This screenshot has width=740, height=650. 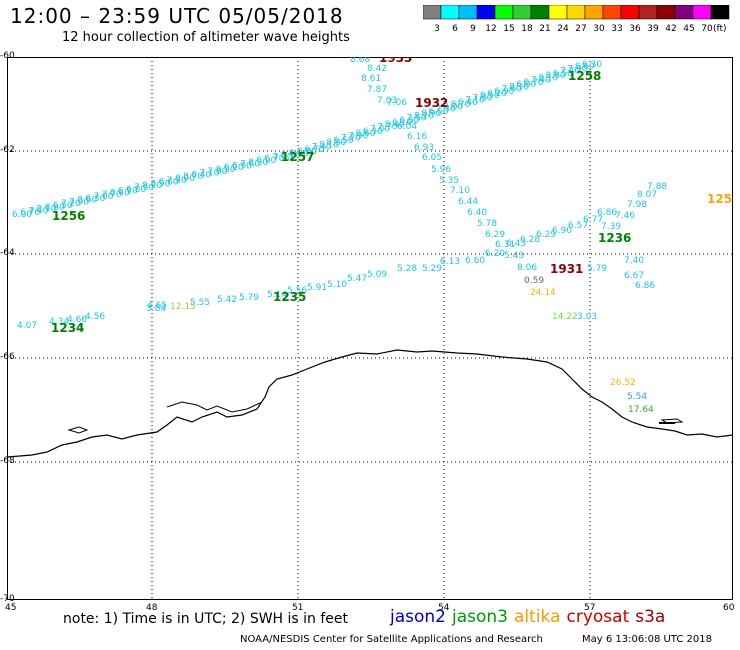 I want to click on color-scale-bar: 3 6 9 12 15 18 21 24 27 30 33 36 39 42 45 70 (ft), so click(x=576, y=19).